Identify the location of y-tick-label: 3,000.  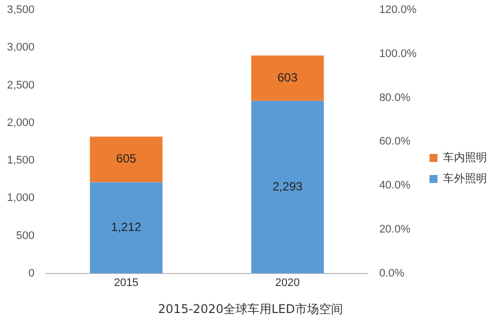
(20, 48).